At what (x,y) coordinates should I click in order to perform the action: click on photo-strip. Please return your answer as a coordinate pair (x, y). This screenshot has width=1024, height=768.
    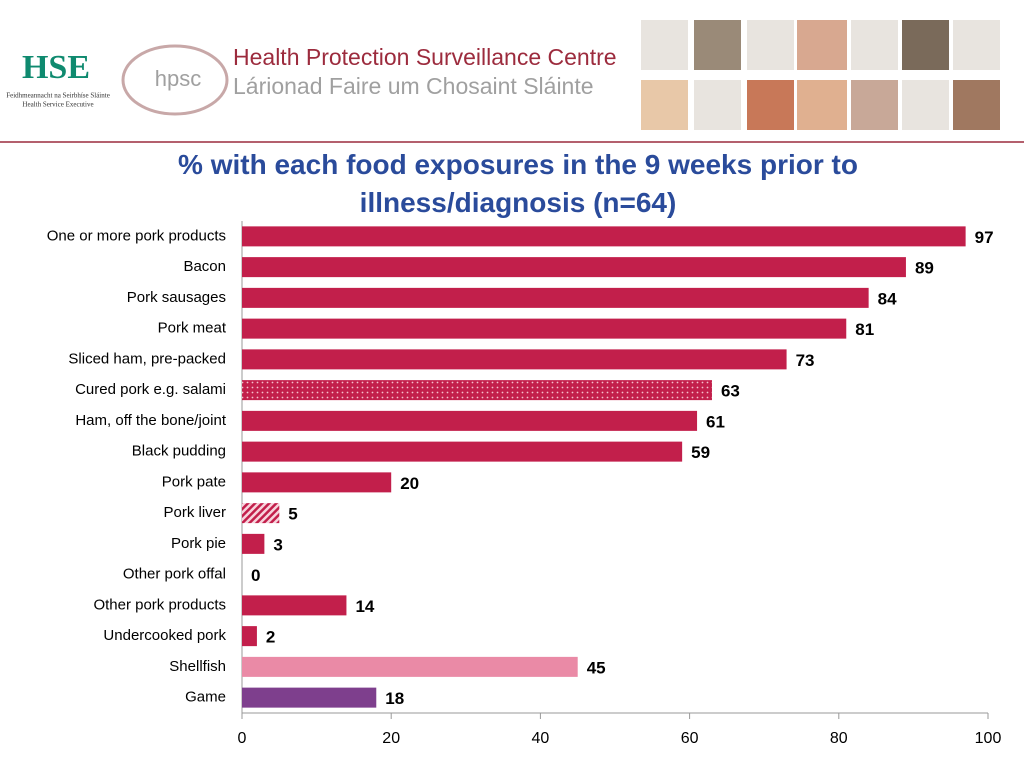
    Looking at the image, I should click on (820, 75).